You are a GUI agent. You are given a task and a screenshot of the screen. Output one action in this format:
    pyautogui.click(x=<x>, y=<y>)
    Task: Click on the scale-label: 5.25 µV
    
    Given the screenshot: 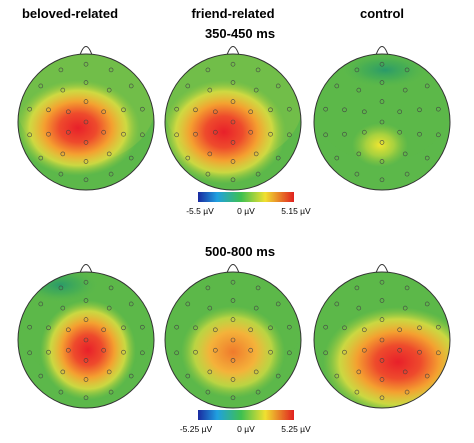 What is the action you would take?
    pyautogui.click(x=296, y=429)
    